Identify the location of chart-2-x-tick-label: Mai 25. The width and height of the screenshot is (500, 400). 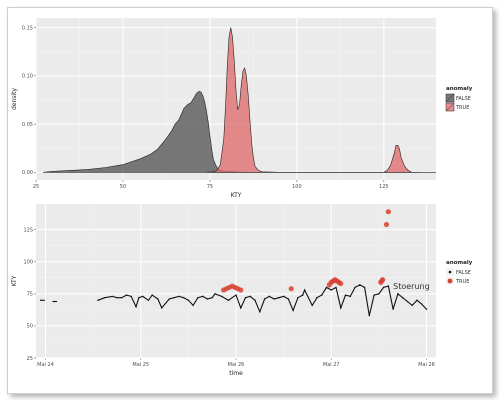
(140, 365).